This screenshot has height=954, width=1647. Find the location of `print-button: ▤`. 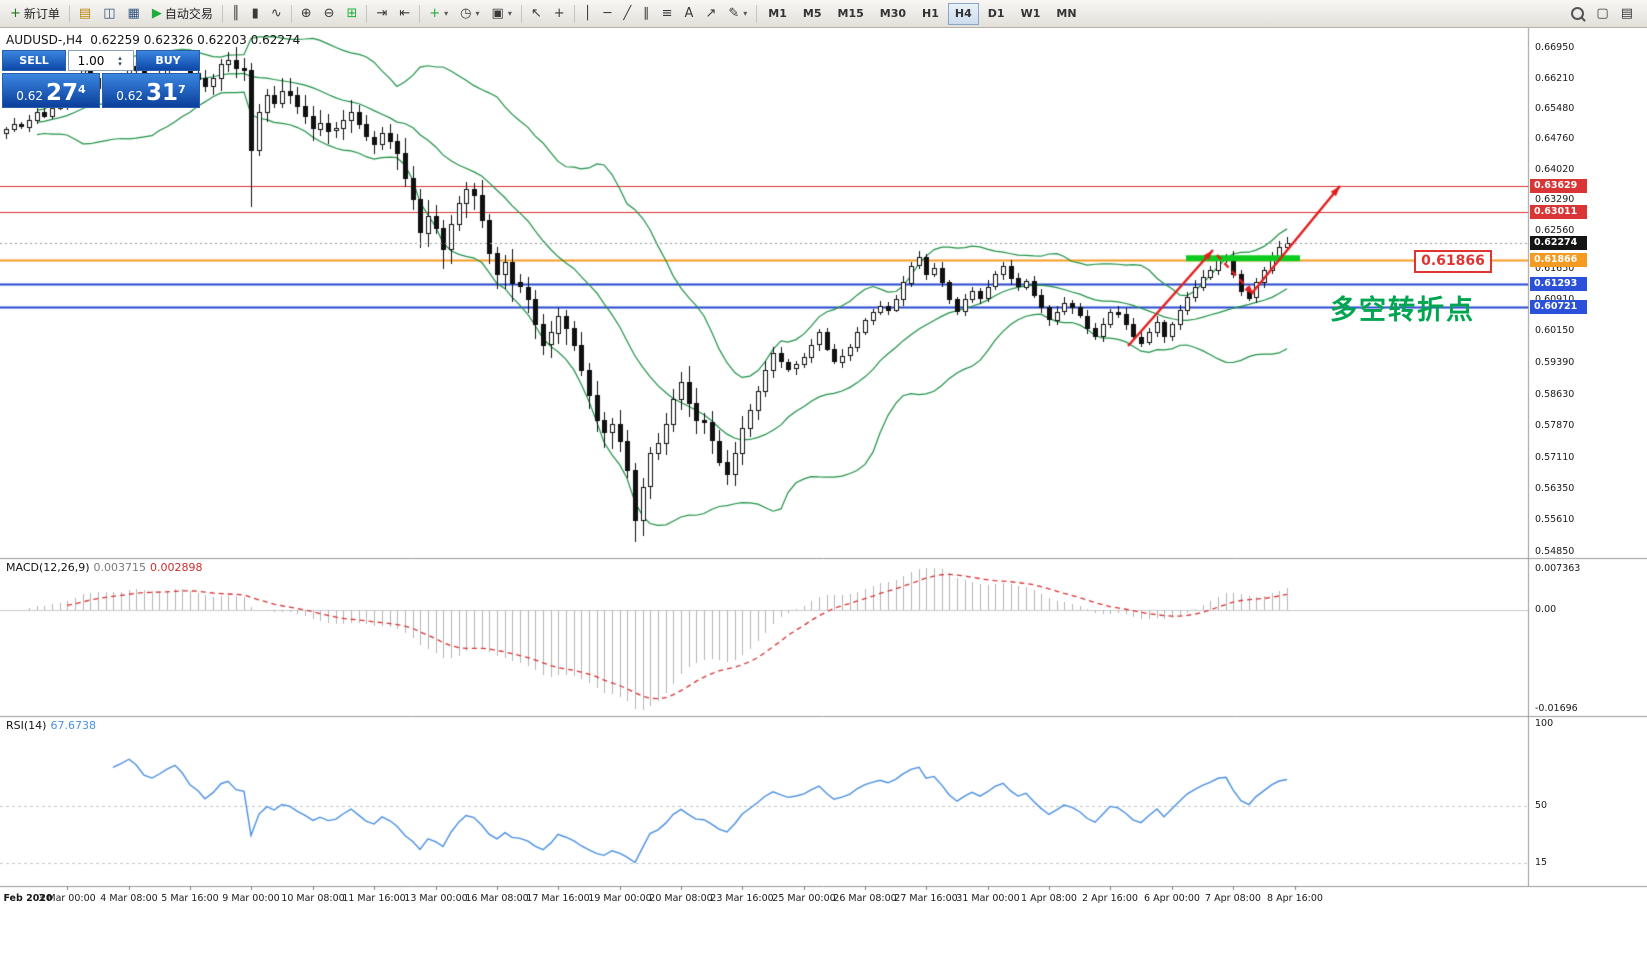

print-button: ▤ is located at coordinates (1627, 14).